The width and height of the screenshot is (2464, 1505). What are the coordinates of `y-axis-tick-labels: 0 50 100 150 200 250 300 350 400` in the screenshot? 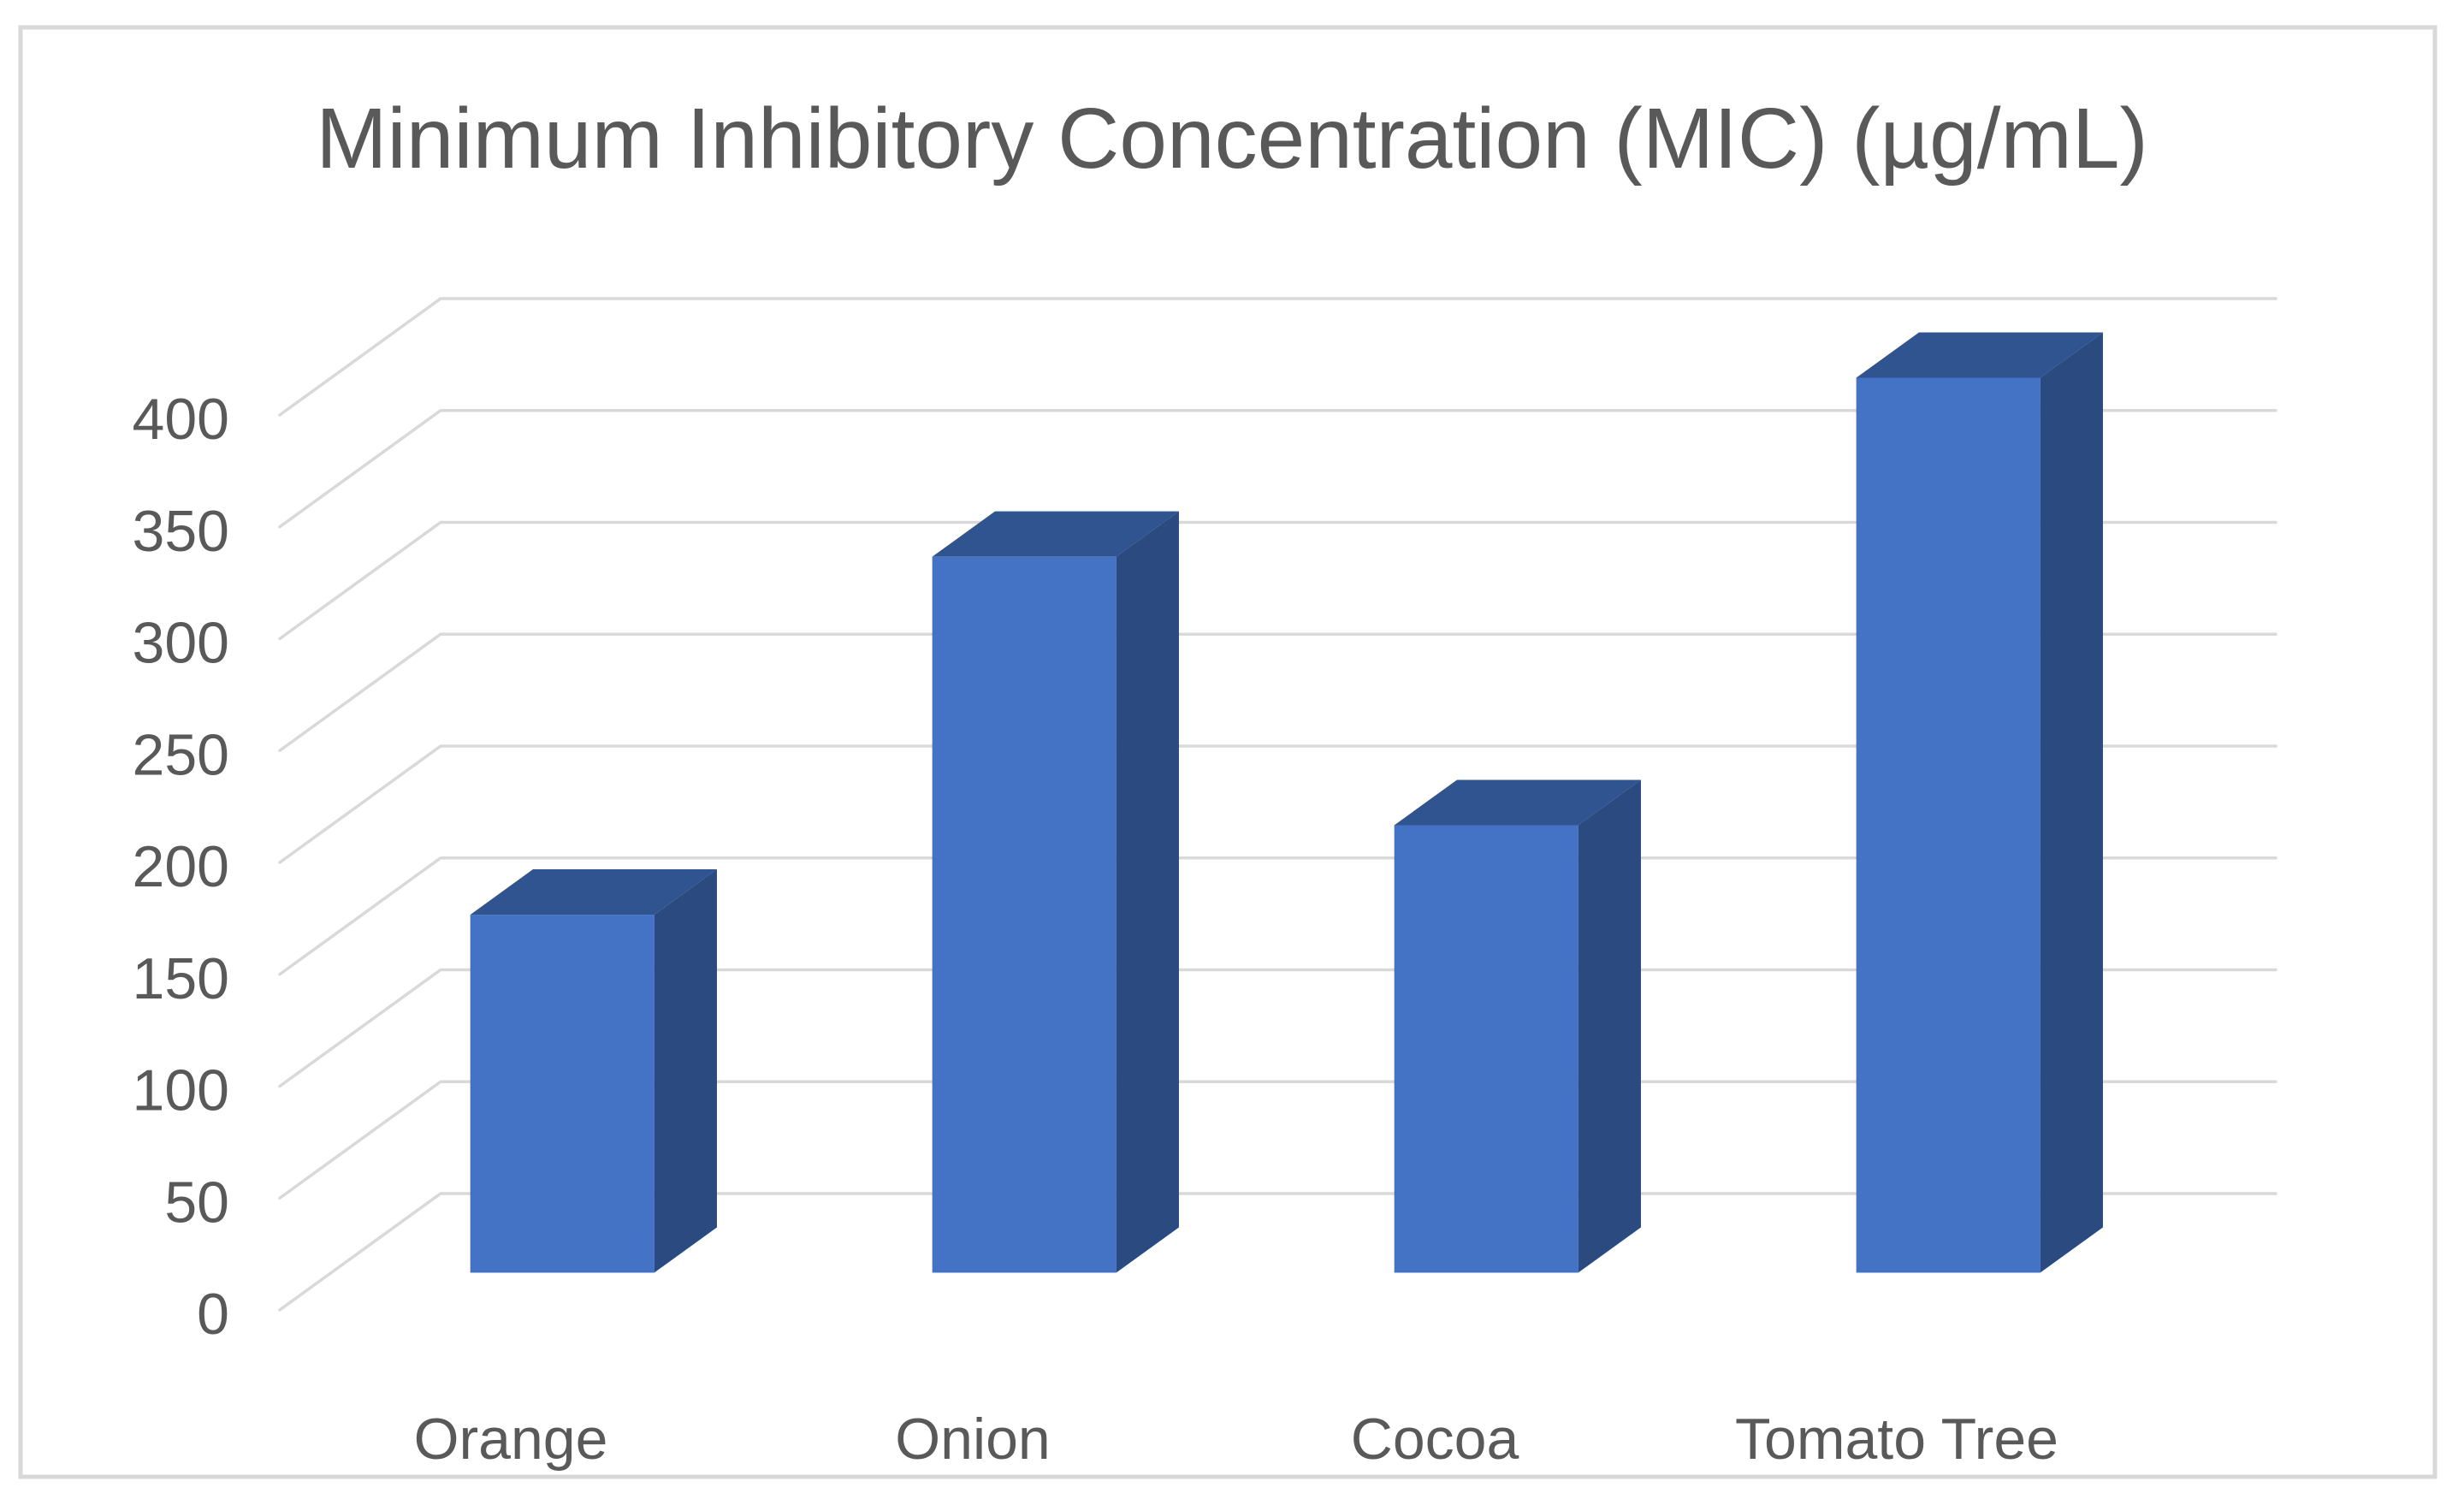 It's located at (181, 867).